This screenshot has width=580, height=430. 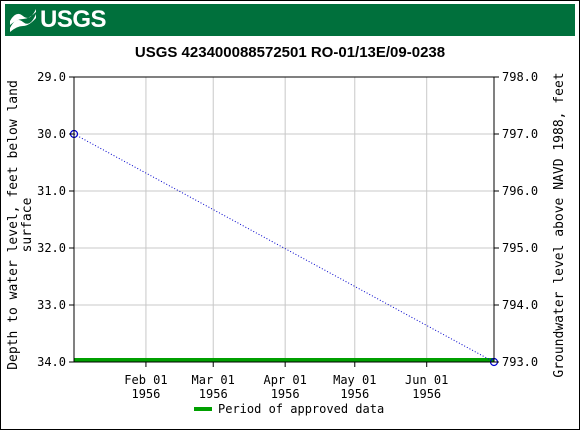 I want to click on y-tick-label: 33.0, so click(x=51, y=305).